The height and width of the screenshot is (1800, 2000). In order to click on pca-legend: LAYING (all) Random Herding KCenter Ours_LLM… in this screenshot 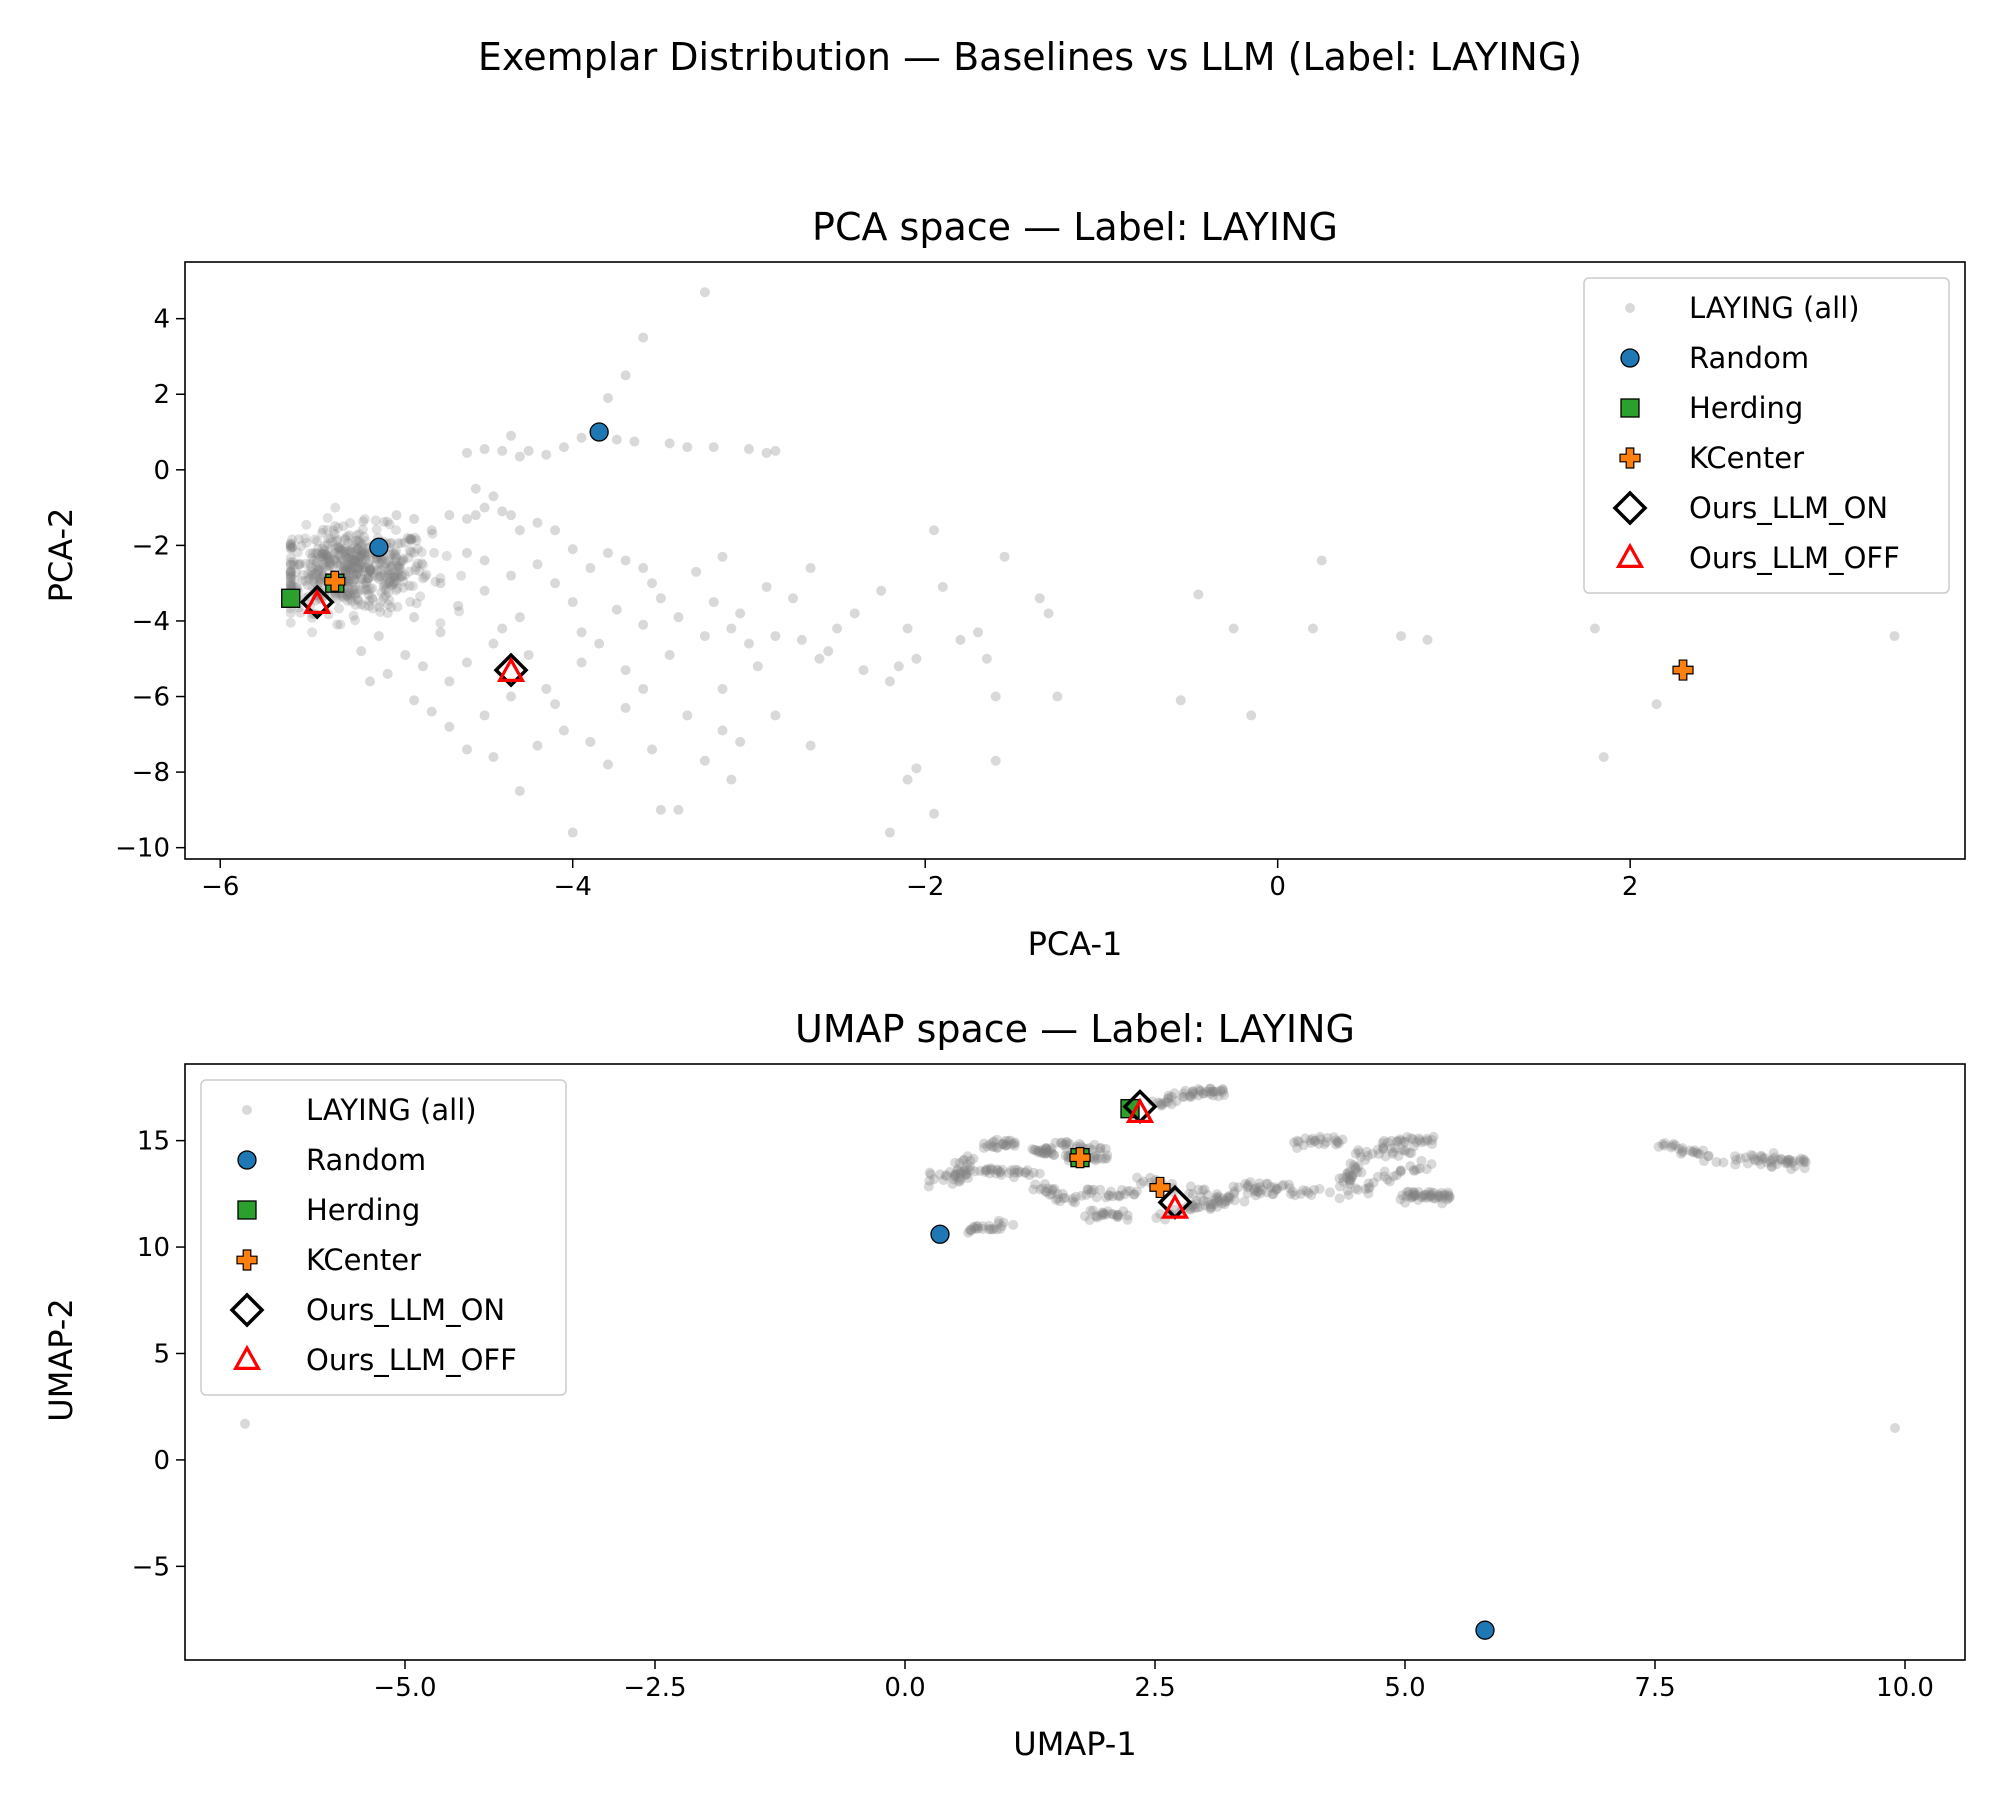, I will do `click(1766, 435)`.